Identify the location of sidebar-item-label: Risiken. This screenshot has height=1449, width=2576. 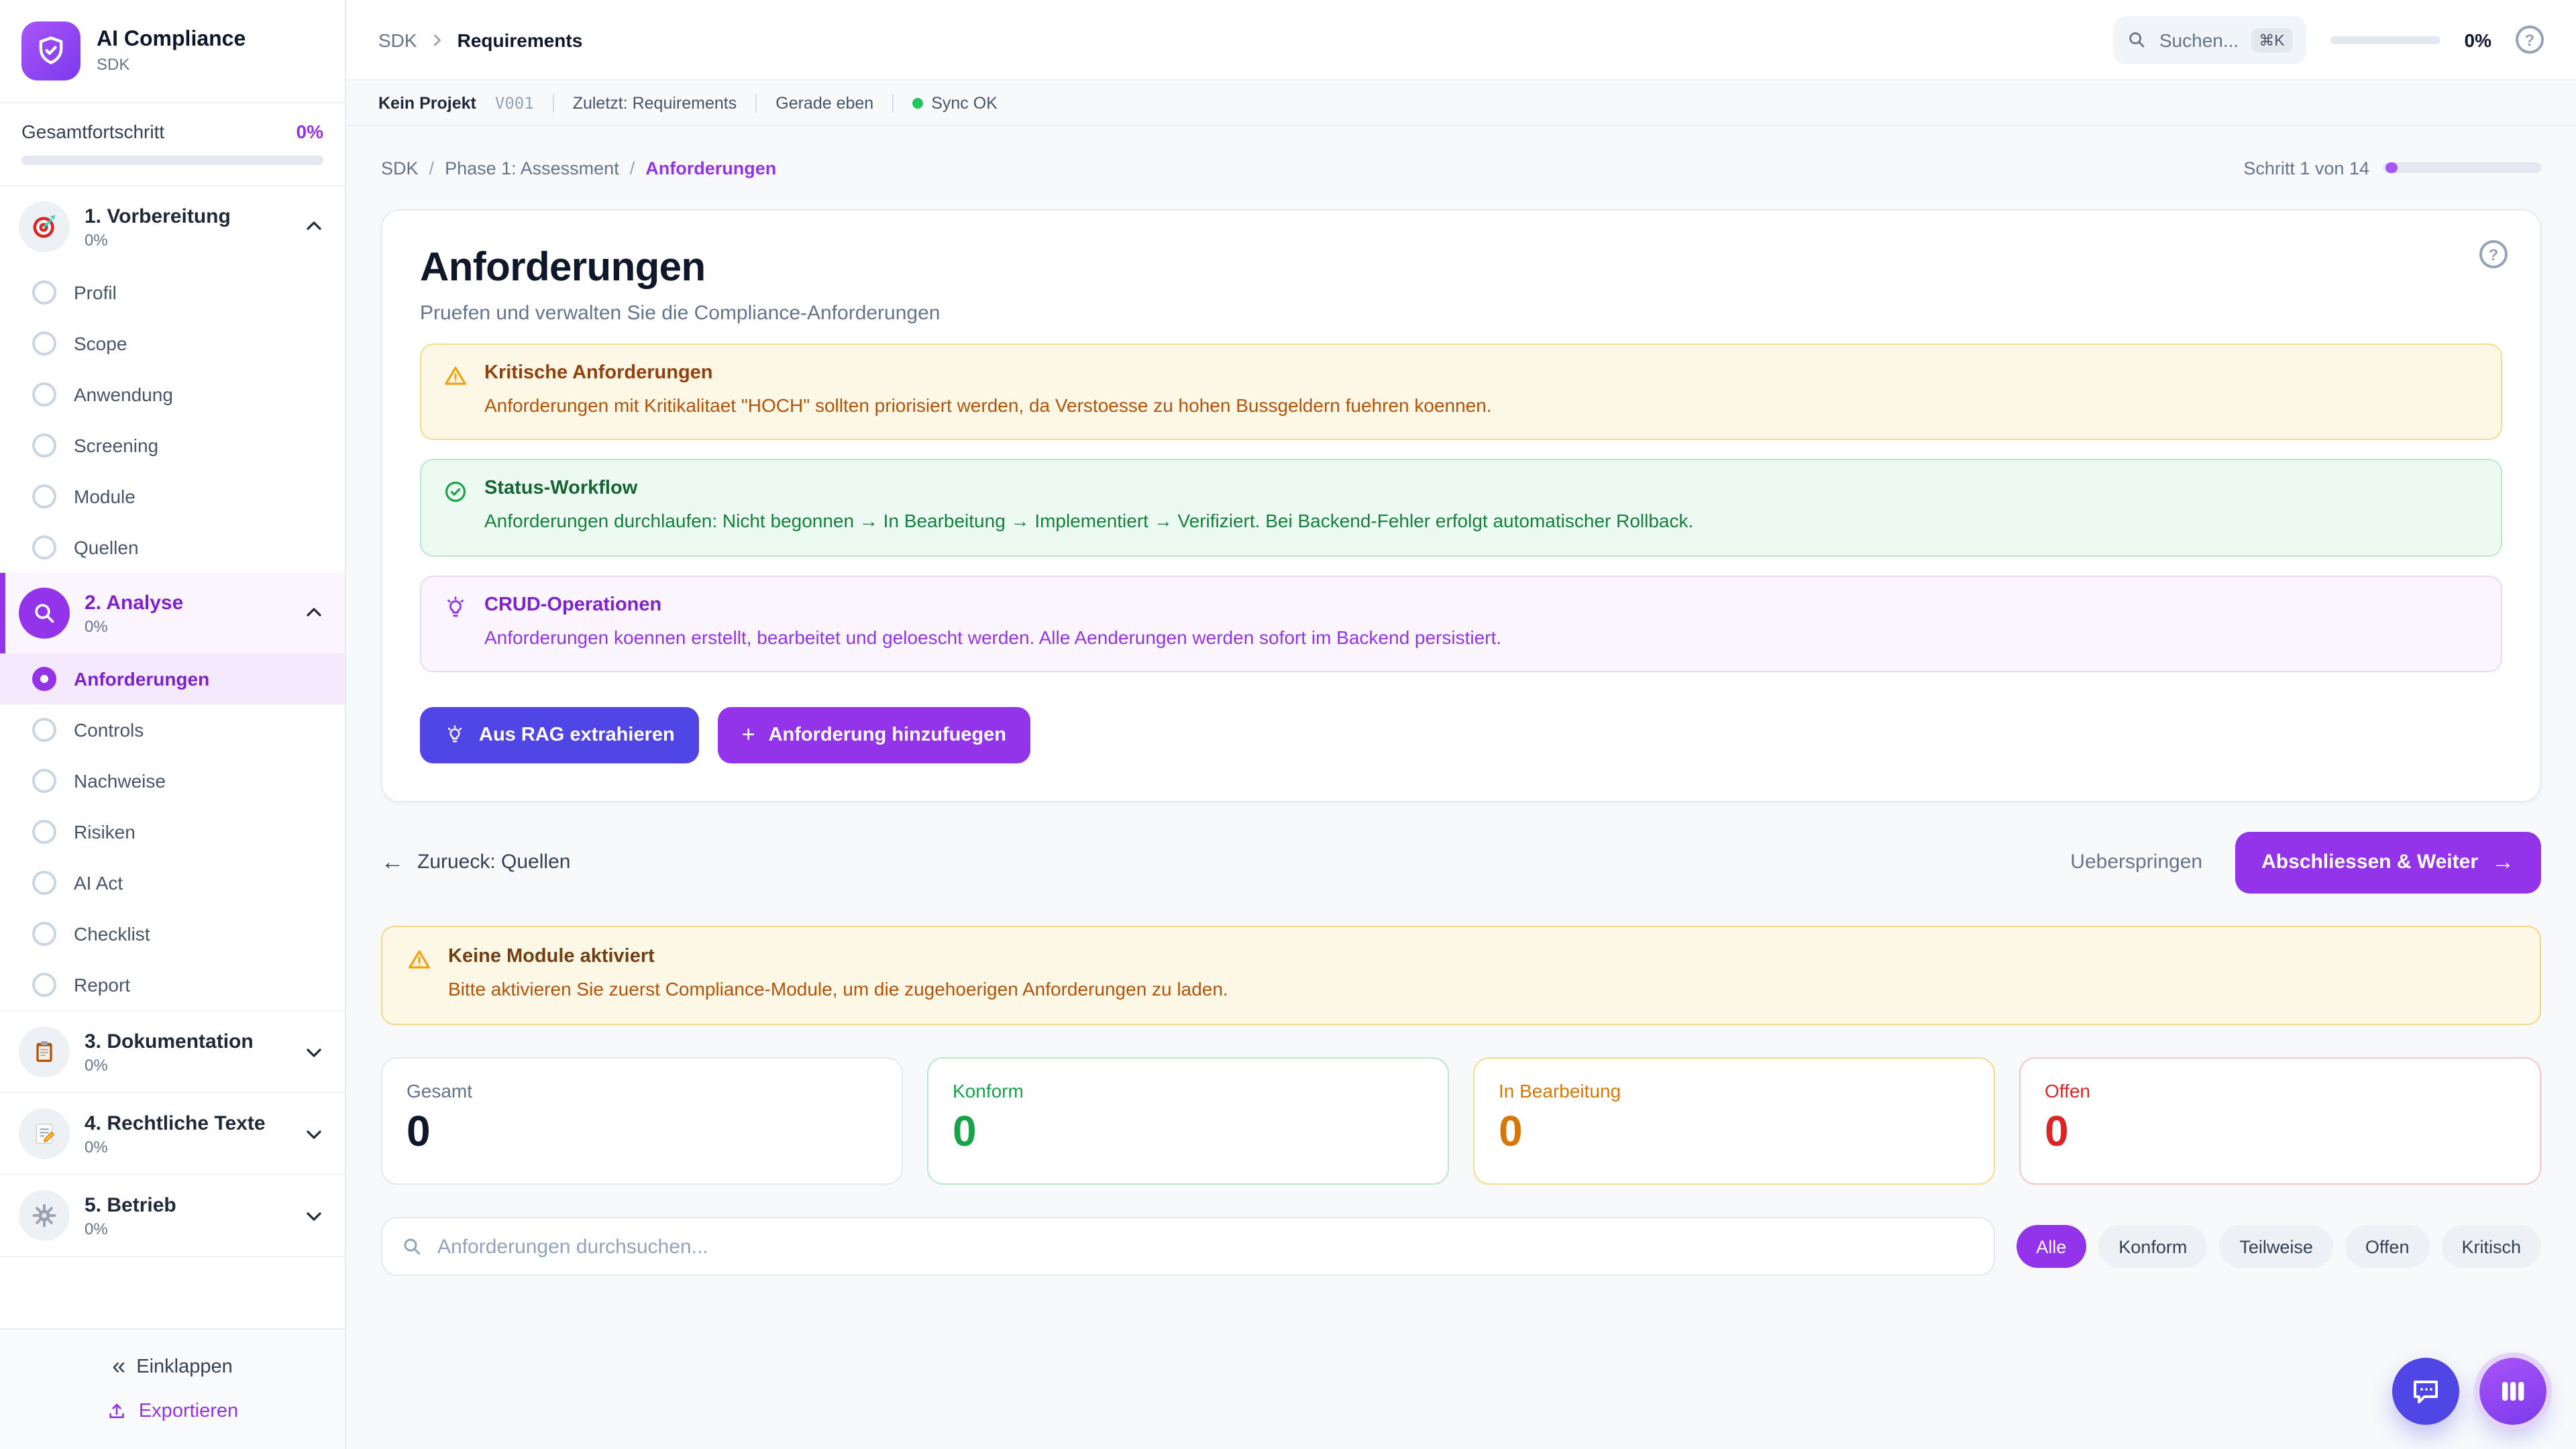
(105, 832).